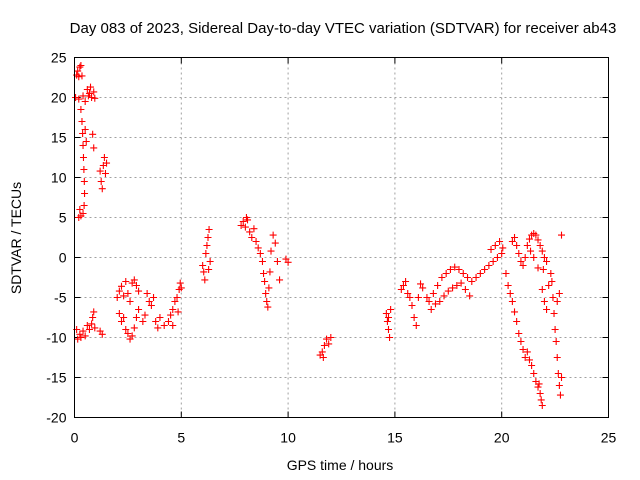 The width and height of the screenshot is (640, 480). I want to click on x-tick-label: 15, so click(395, 438).